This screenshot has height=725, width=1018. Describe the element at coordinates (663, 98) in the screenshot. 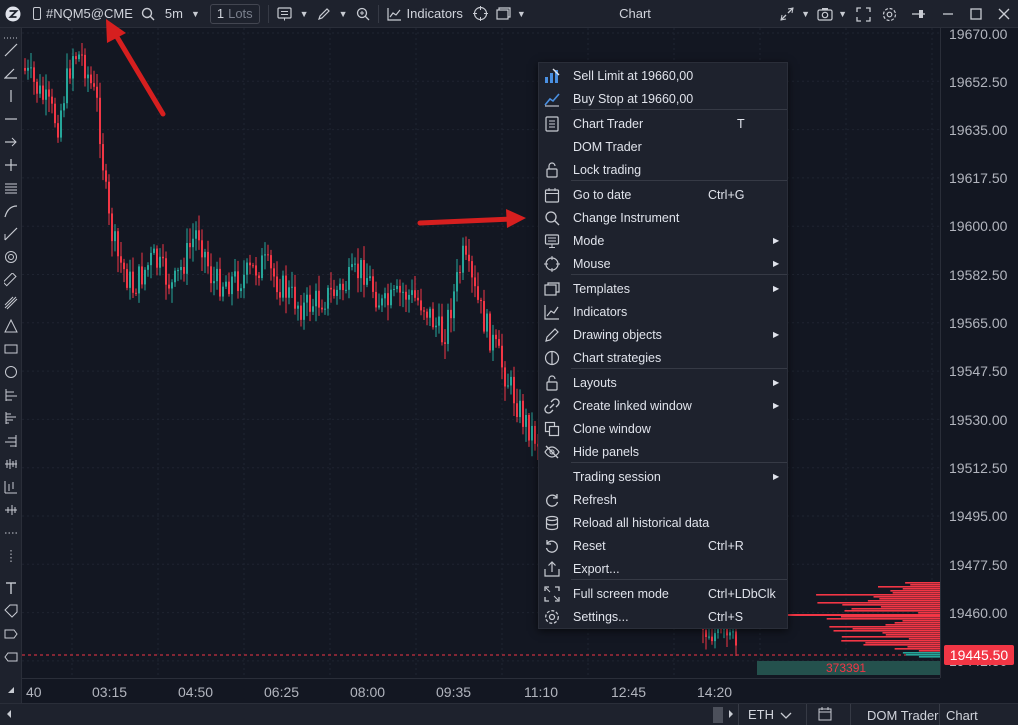

I see `menu-item-buy-stop-at-19660-00: Buy Stop at 19660,00` at that location.